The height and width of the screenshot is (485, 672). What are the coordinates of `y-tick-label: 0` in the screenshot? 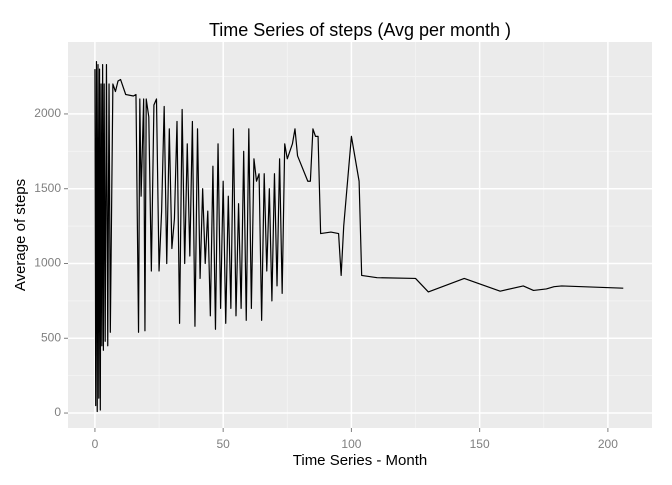 It's located at (57, 412).